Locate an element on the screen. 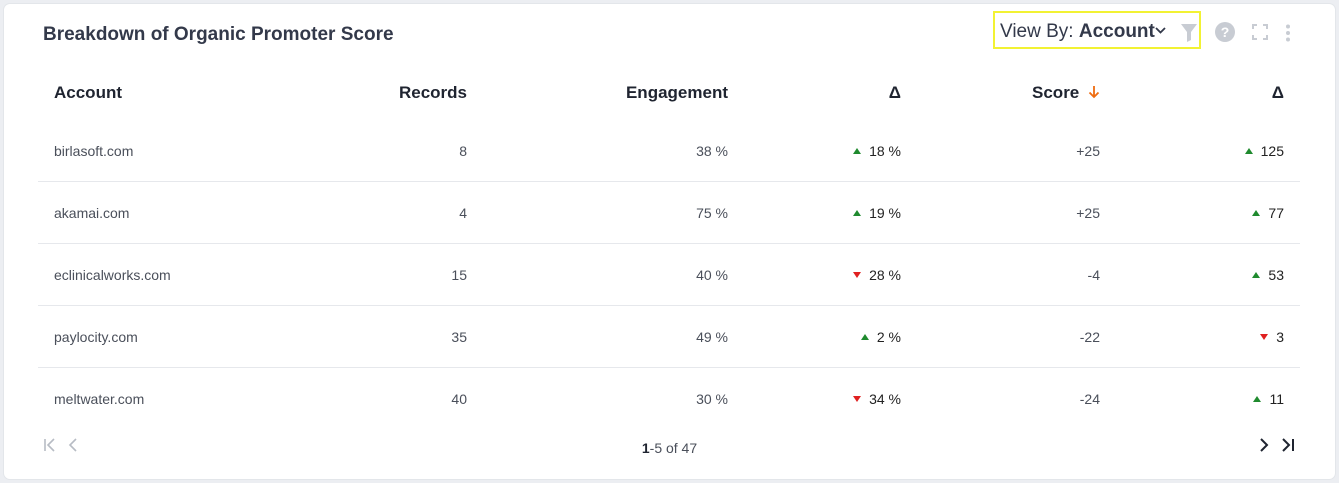 The image size is (1339, 483). fullscreen-icon is located at coordinates (1260, 32).